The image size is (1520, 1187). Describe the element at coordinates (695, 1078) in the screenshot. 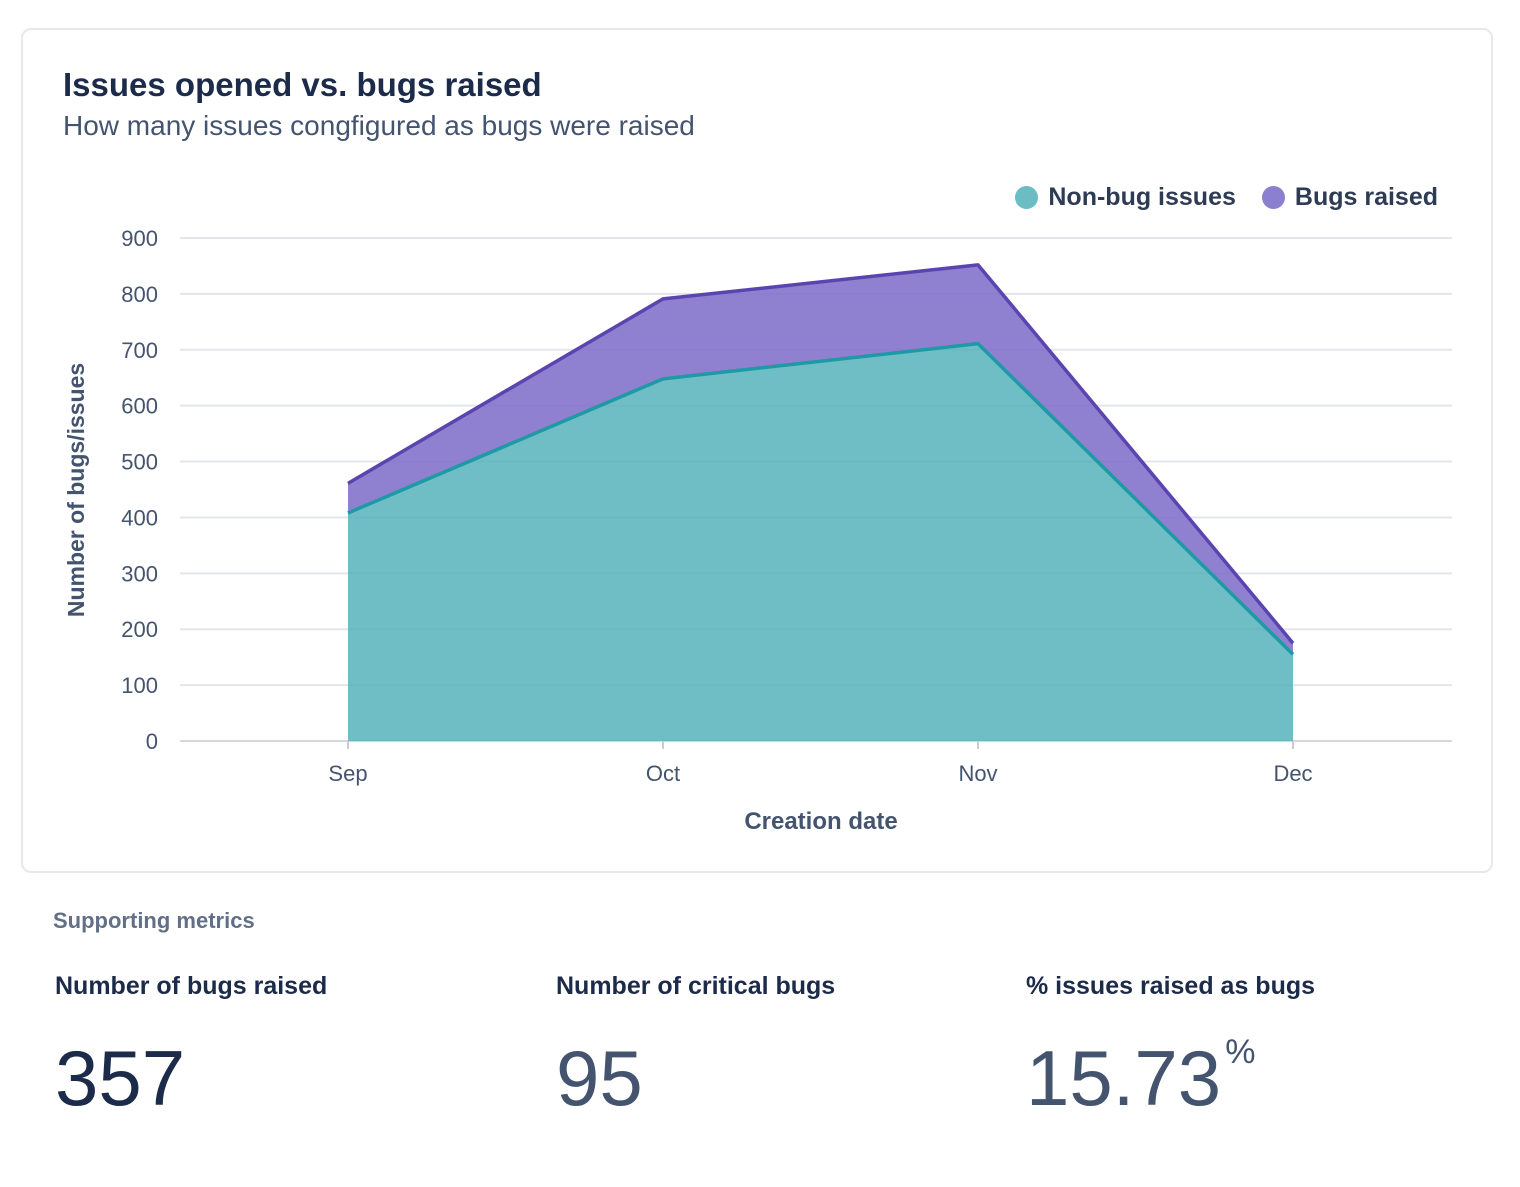

I see `metric-value: 95` at that location.